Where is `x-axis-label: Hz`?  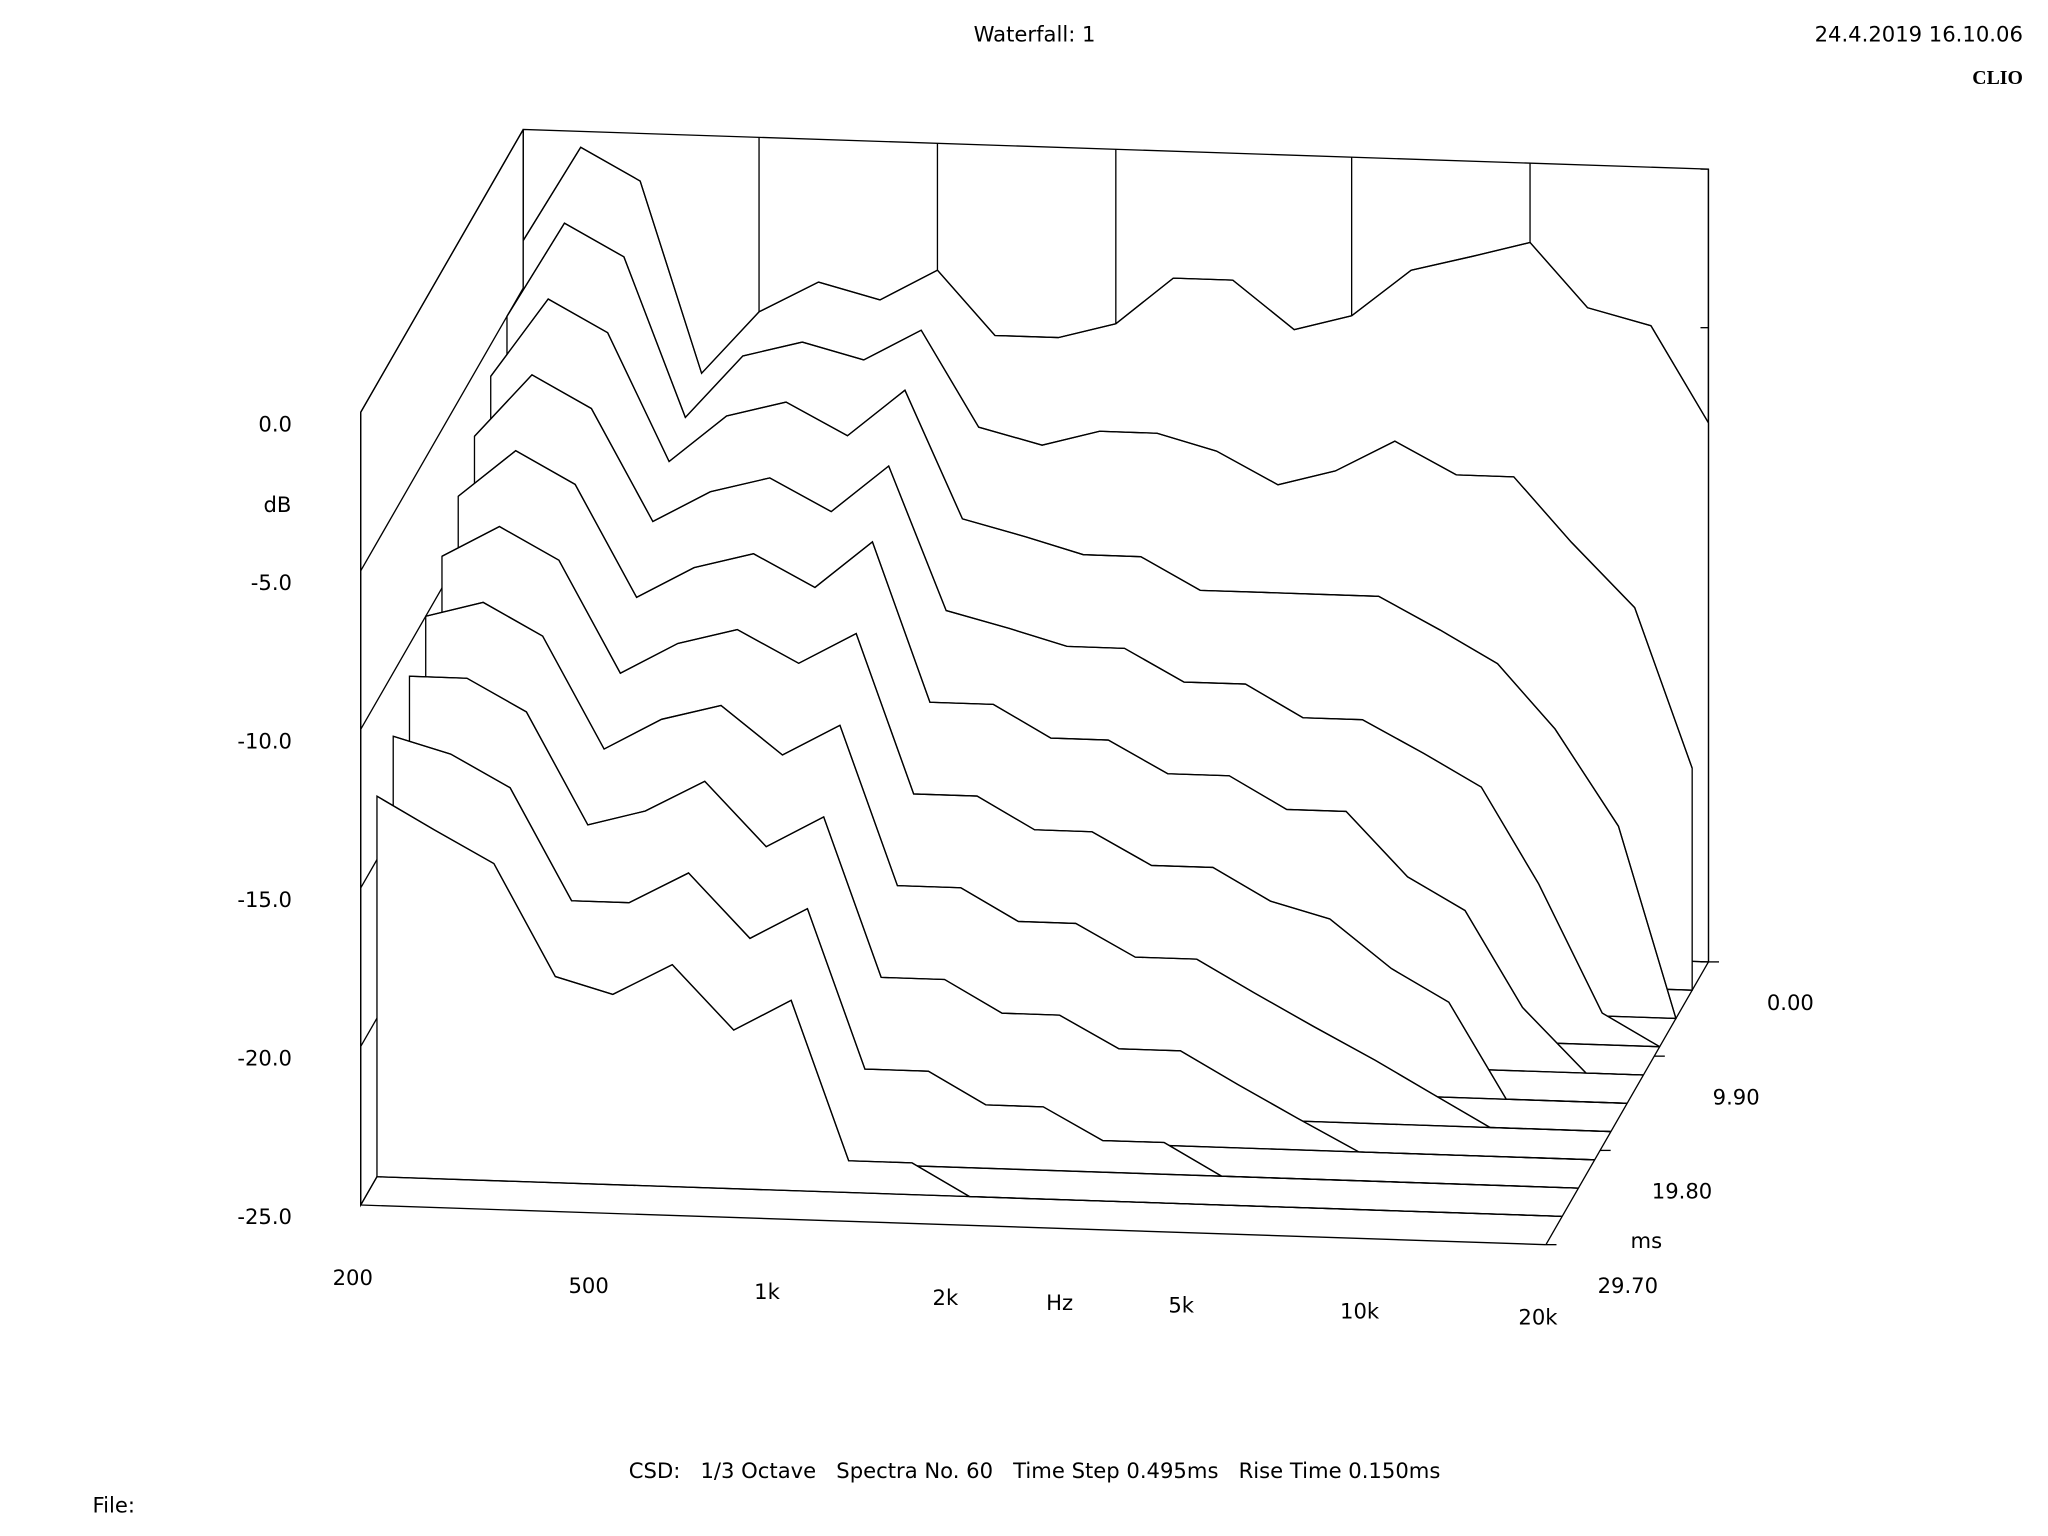
x-axis-label: Hz is located at coordinates (1059, 1302).